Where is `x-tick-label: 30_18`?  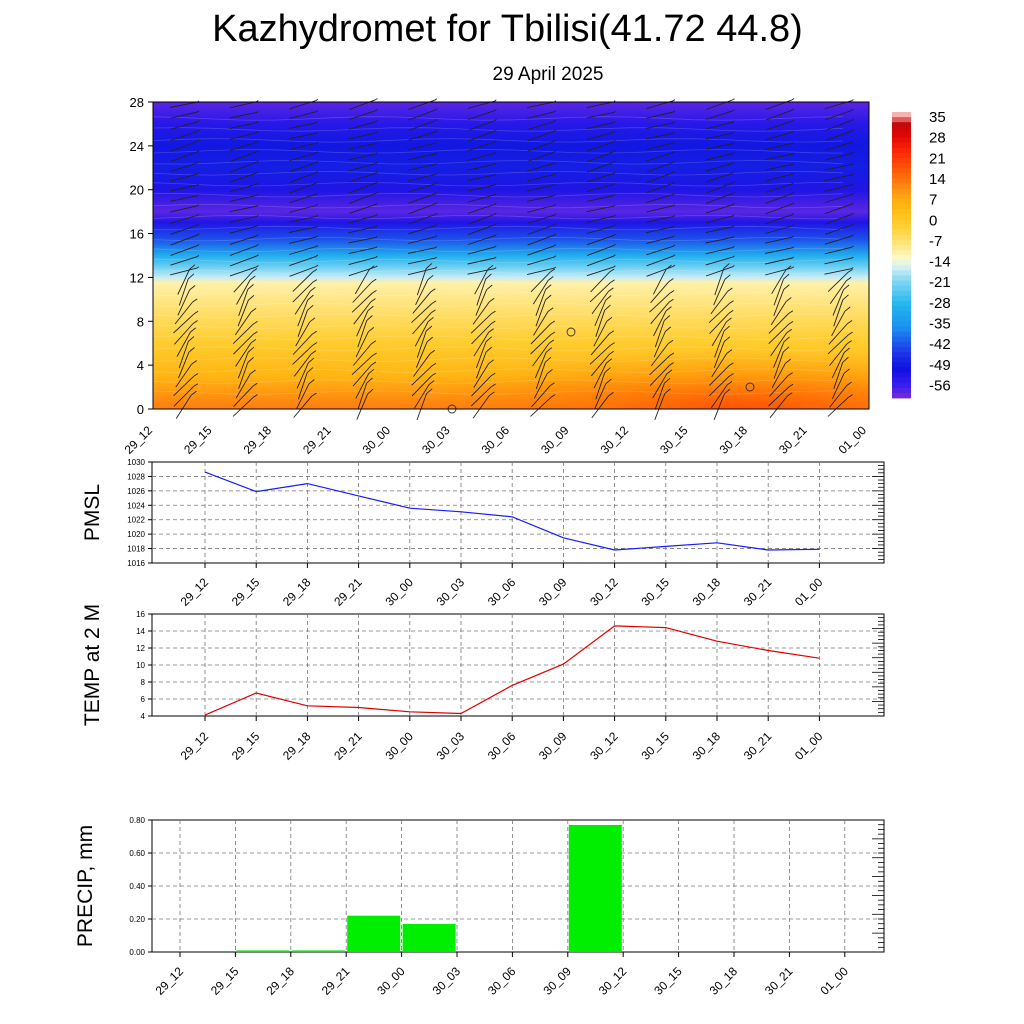
x-tick-label: 30_18 is located at coordinates (707, 592).